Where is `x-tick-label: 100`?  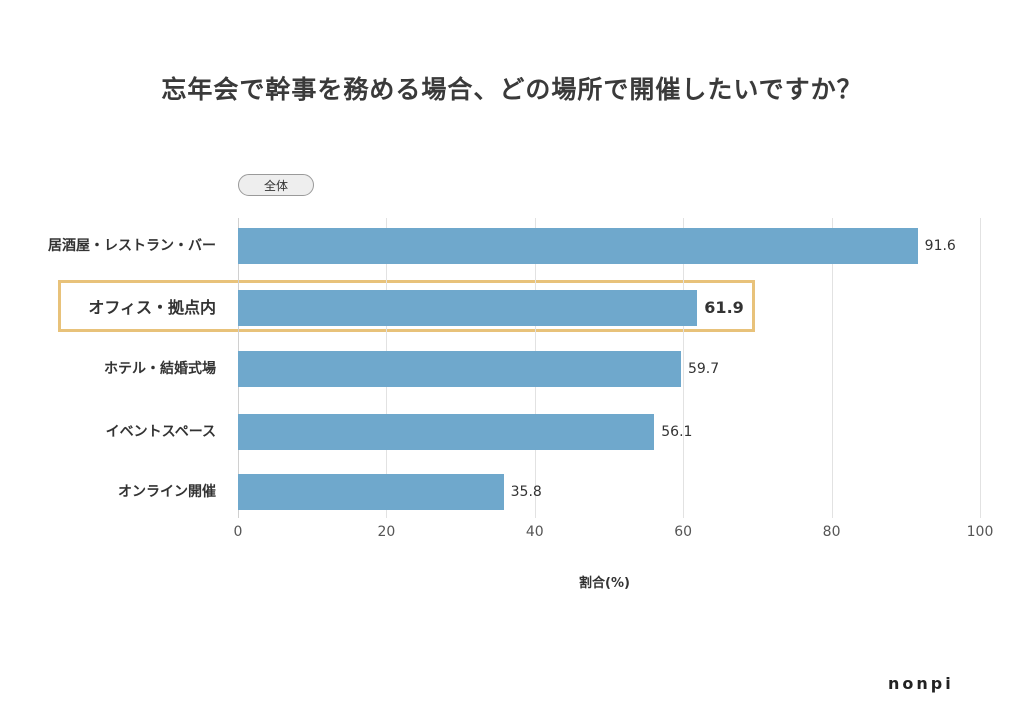 x-tick-label: 100 is located at coordinates (980, 532).